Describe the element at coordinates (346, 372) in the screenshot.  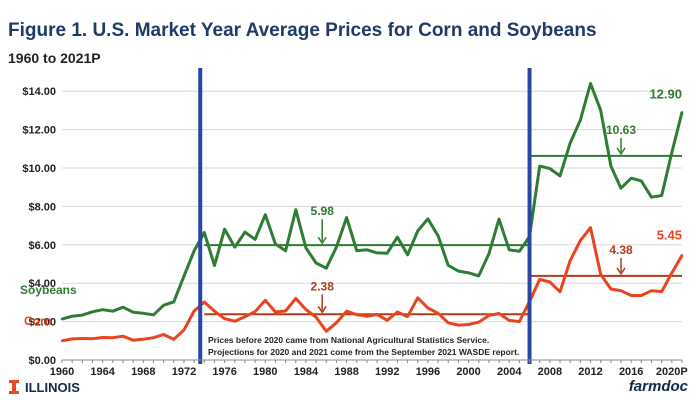
I see `x-tick-label: 1988` at that location.